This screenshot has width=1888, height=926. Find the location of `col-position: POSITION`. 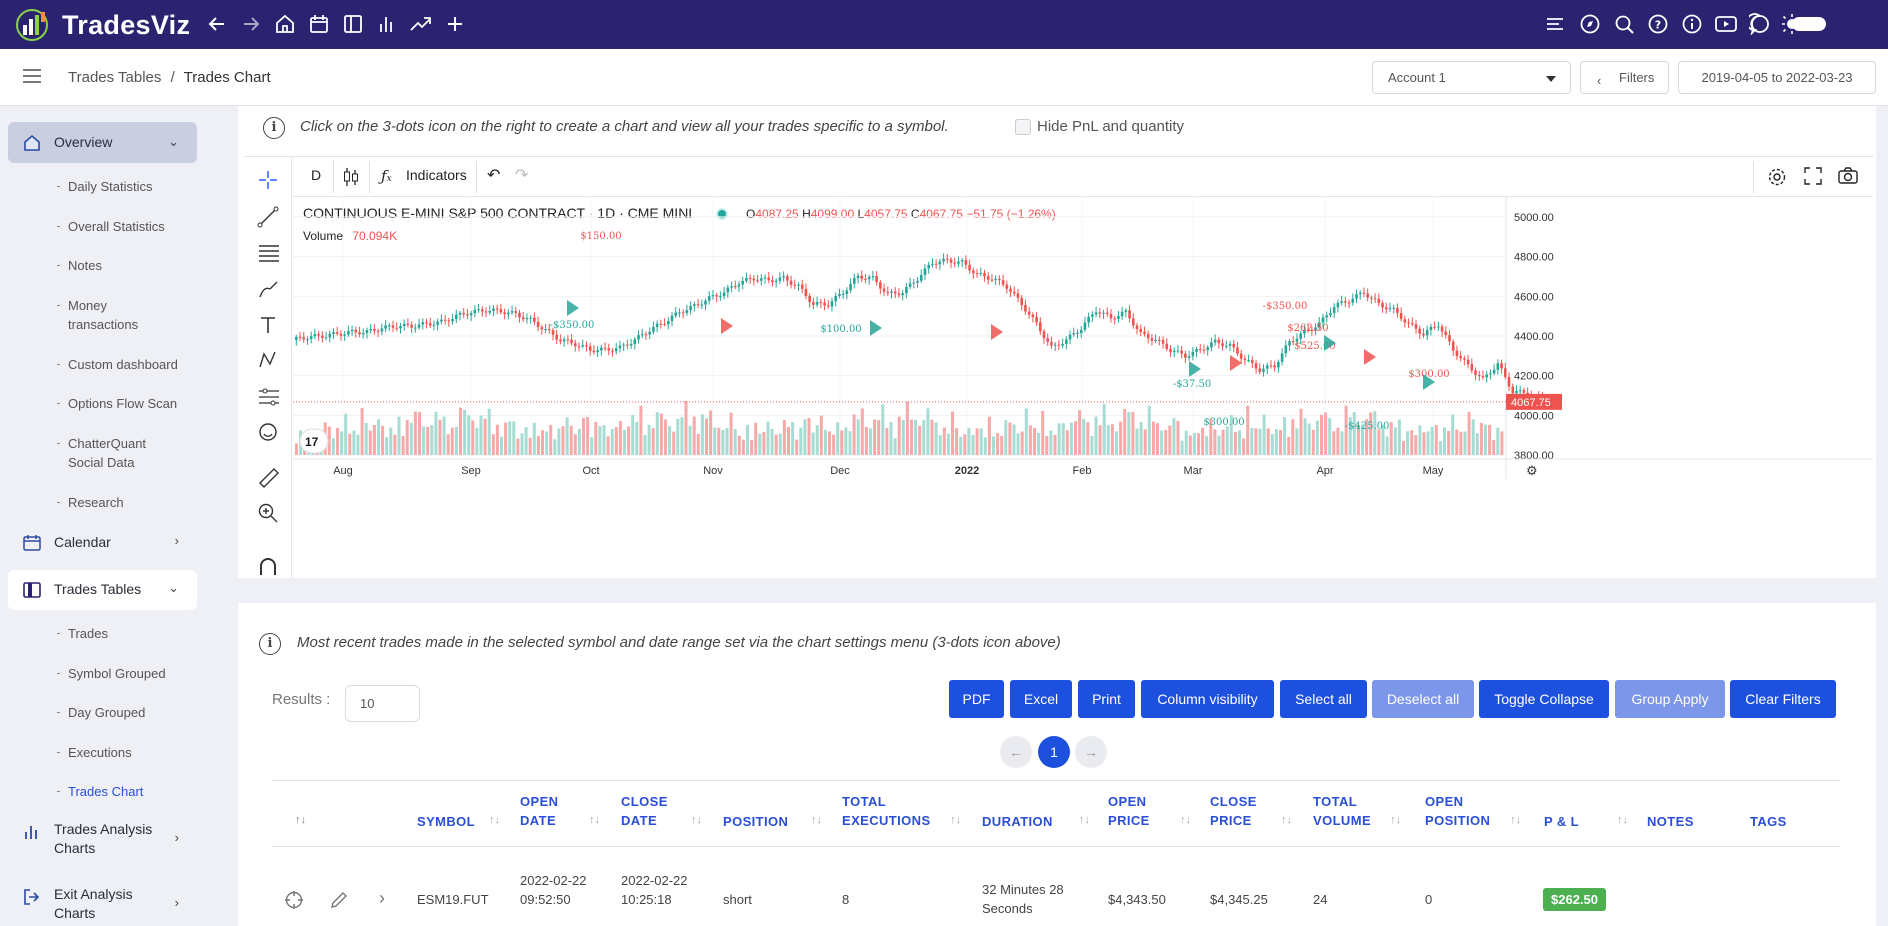

col-position: POSITION is located at coordinates (756, 821).